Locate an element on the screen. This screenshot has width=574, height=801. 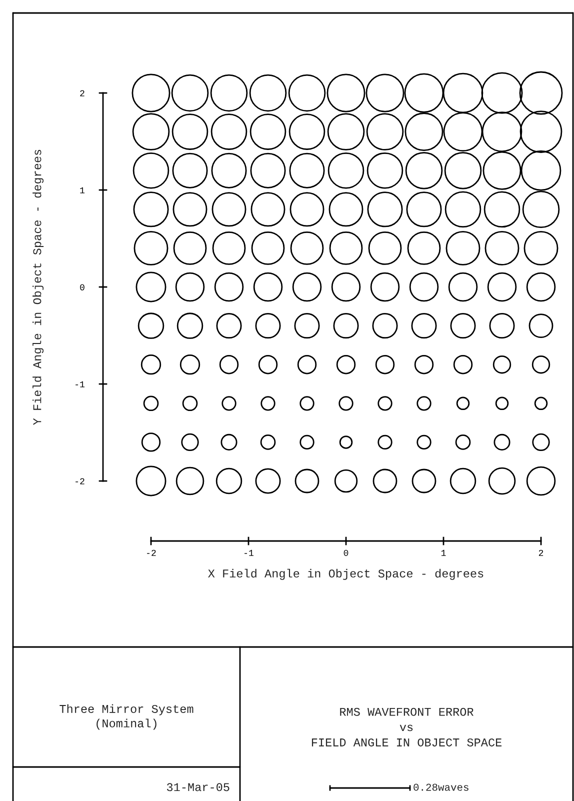
x-tick-label: 0 is located at coordinates (346, 553).